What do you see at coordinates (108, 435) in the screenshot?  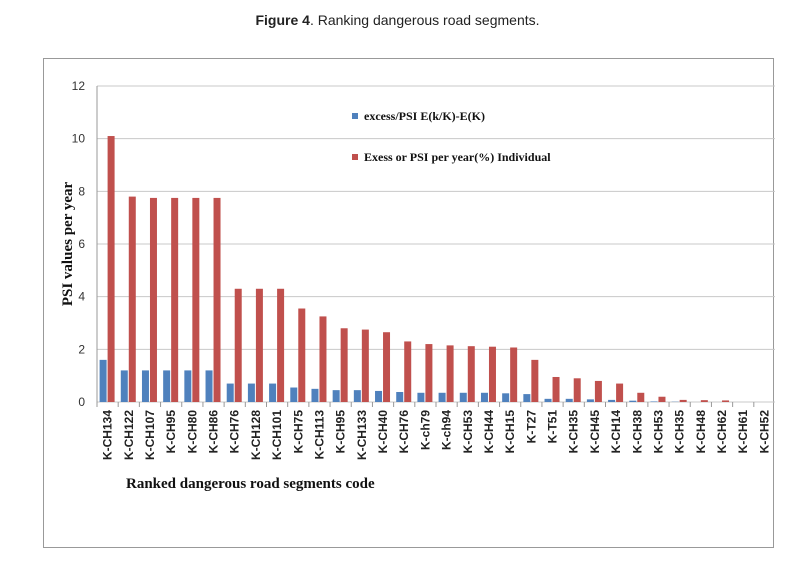 I see `x-tick-label: K-CH134` at bounding box center [108, 435].